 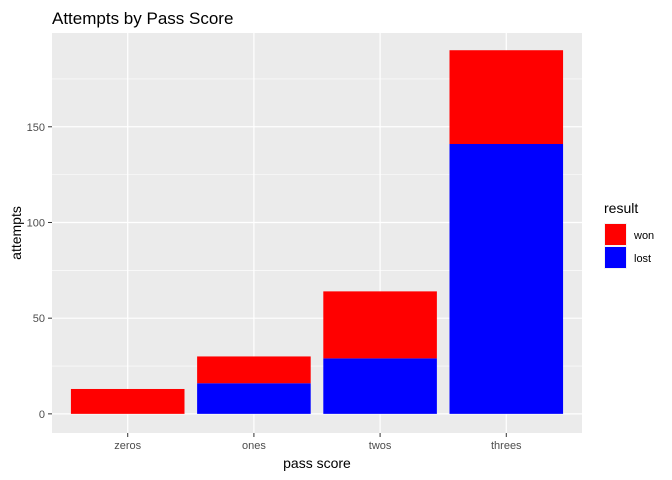 What do you see at coordinates (643, 236) in the screenshot?
I see `legend-label-won: won` at bounding box center [643, 236].